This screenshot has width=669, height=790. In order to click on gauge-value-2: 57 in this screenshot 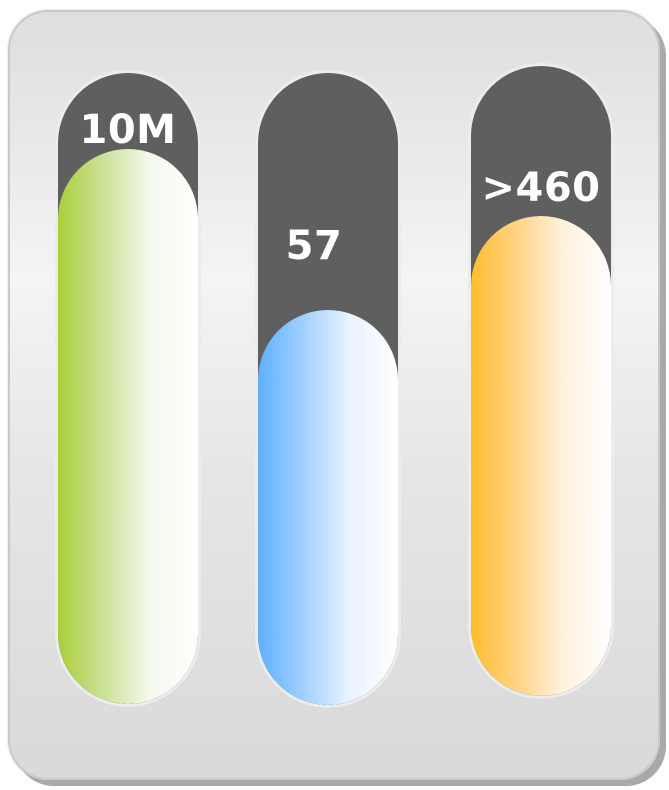, I will do `click(314, 246)`.